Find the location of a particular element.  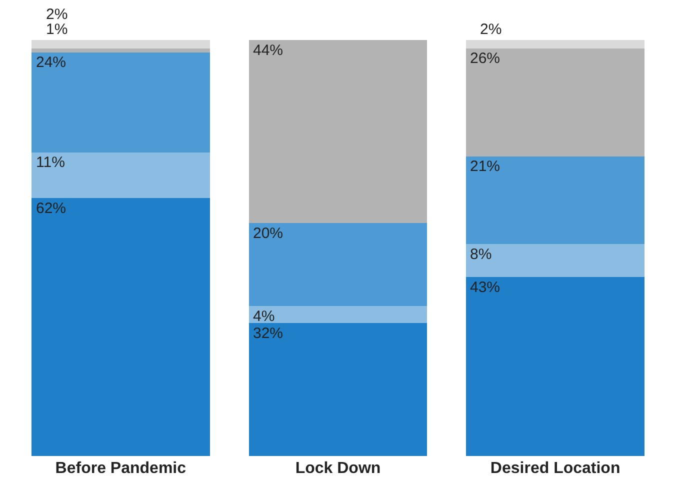

data-label: 1% is located at coordinates (57, 29).